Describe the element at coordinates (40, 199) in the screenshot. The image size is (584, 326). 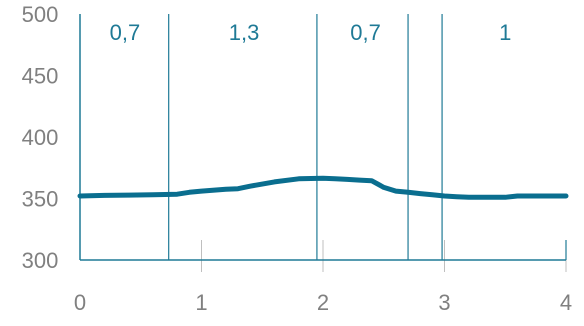
I see `y-tick-label: 350` at that location.